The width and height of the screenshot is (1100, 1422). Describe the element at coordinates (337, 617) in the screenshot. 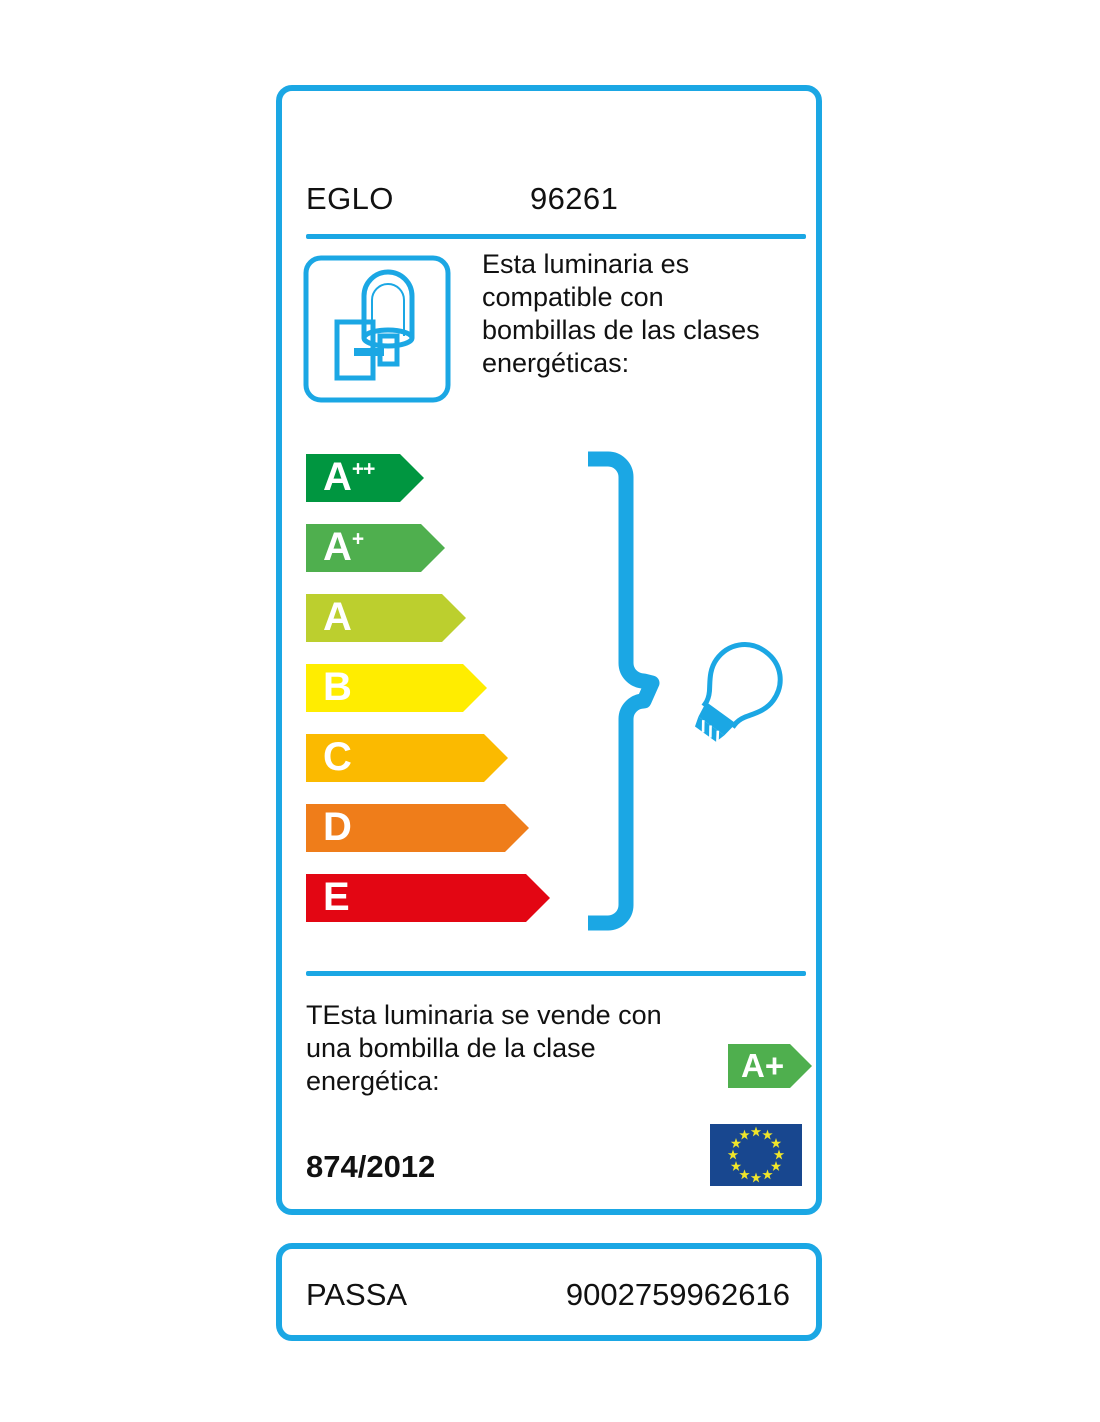

I see `class-label: A` at that location.